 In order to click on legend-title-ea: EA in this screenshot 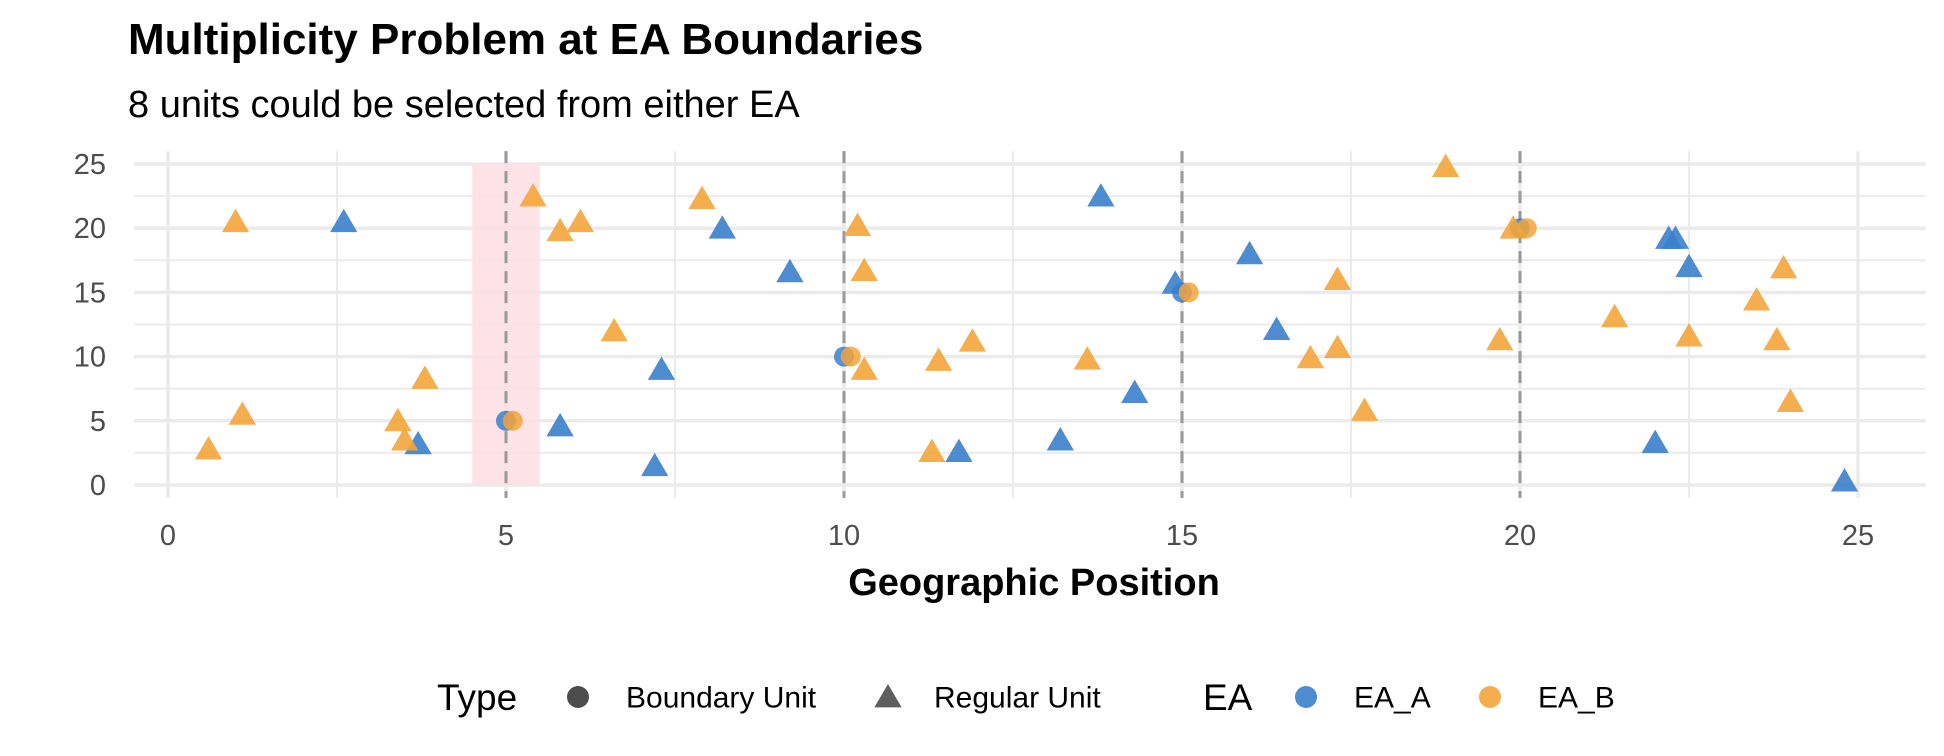, I will do `click(1228, 697)`.